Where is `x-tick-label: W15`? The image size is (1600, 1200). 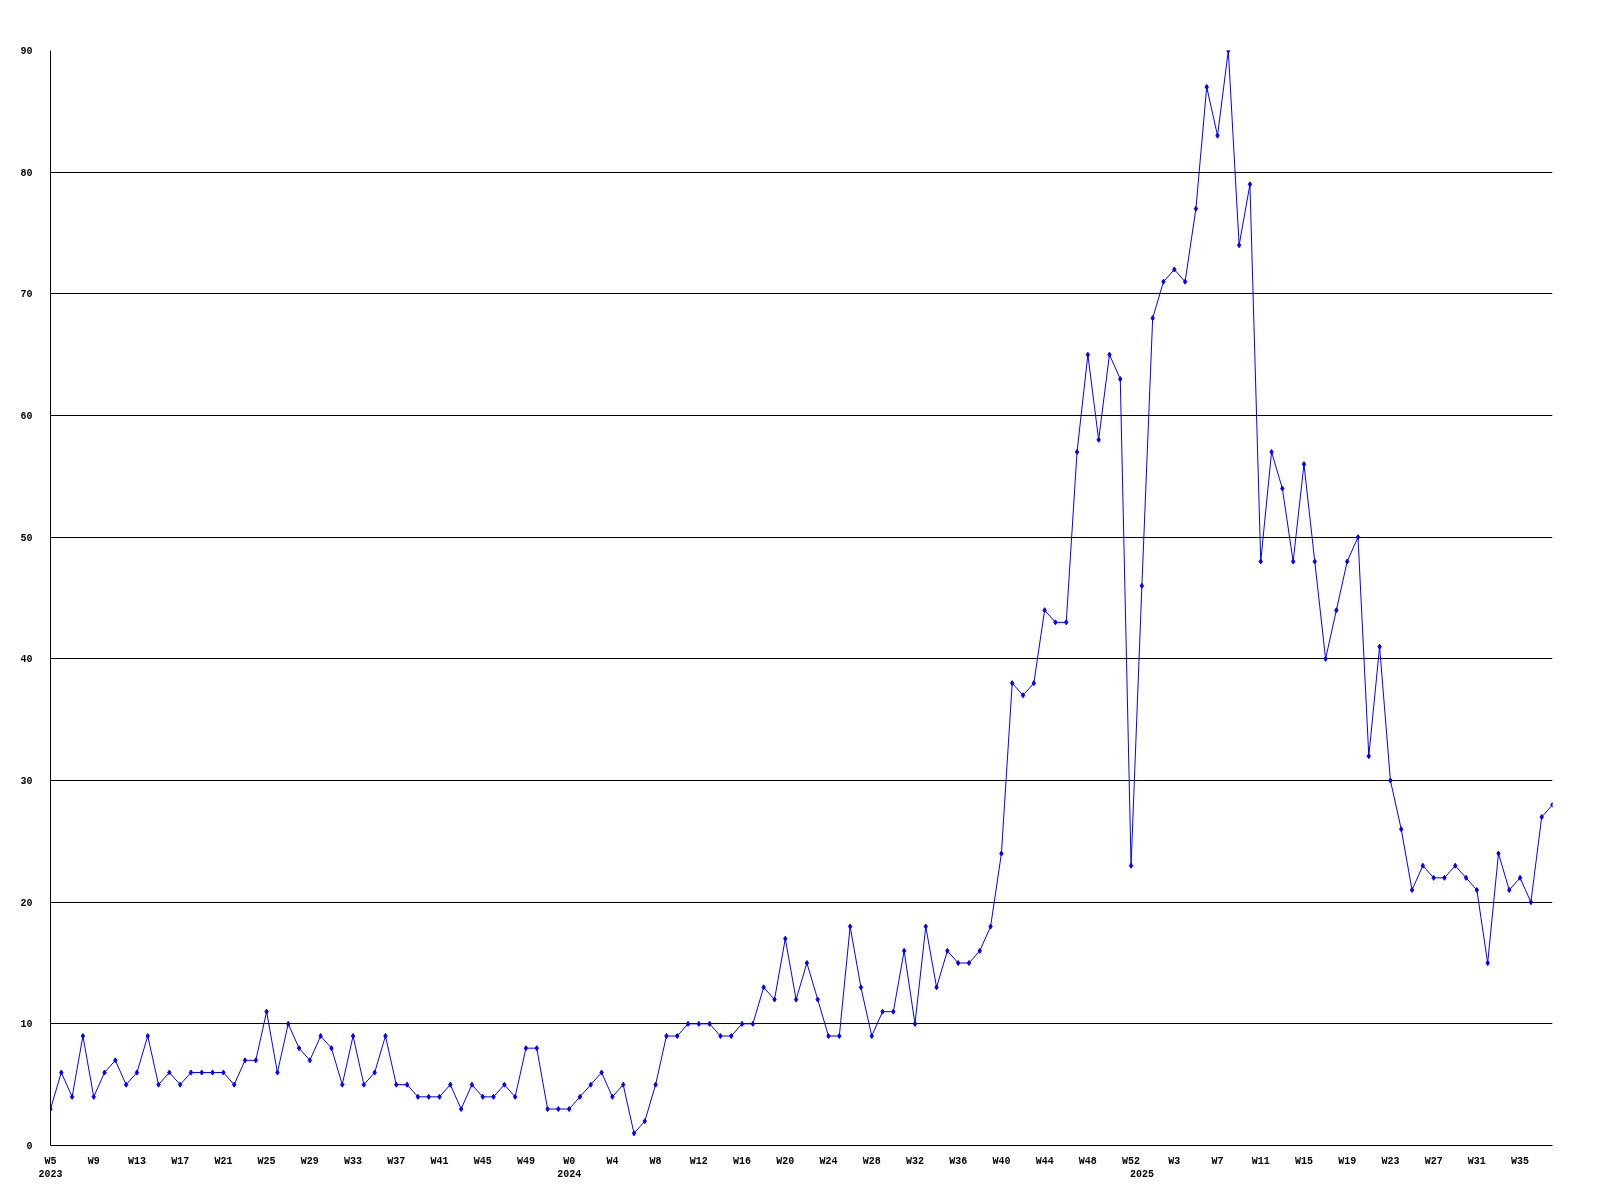 x-tick-label: W15 is located at coordinates (1303, 1161).